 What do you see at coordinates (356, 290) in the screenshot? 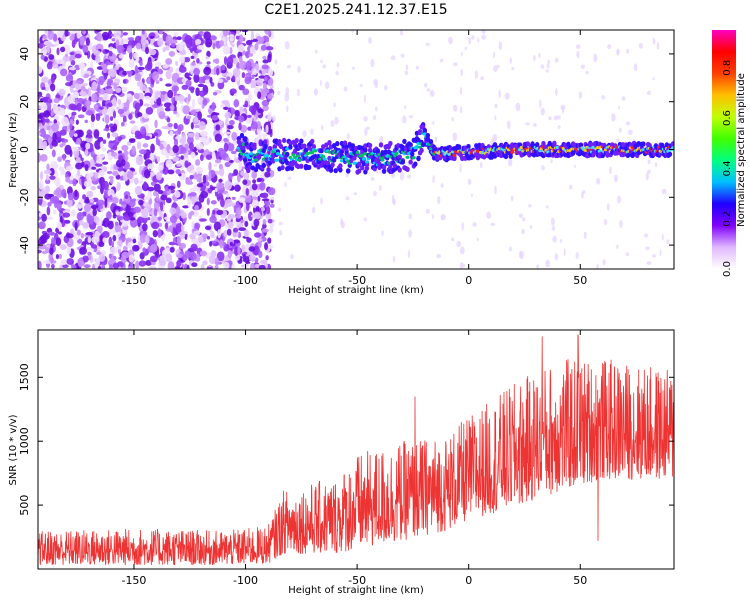
I see `spectrogram-x-label: Height of straight line (km)` at bounding box center [356, 290].